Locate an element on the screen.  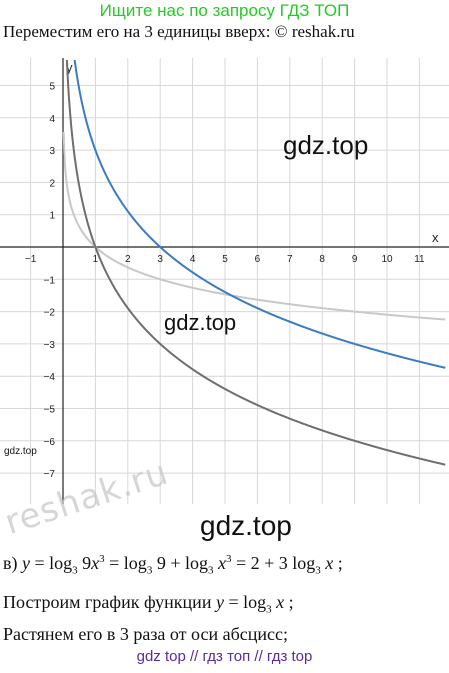
x-tick-label: 11 is located at coordinates (419, 259).